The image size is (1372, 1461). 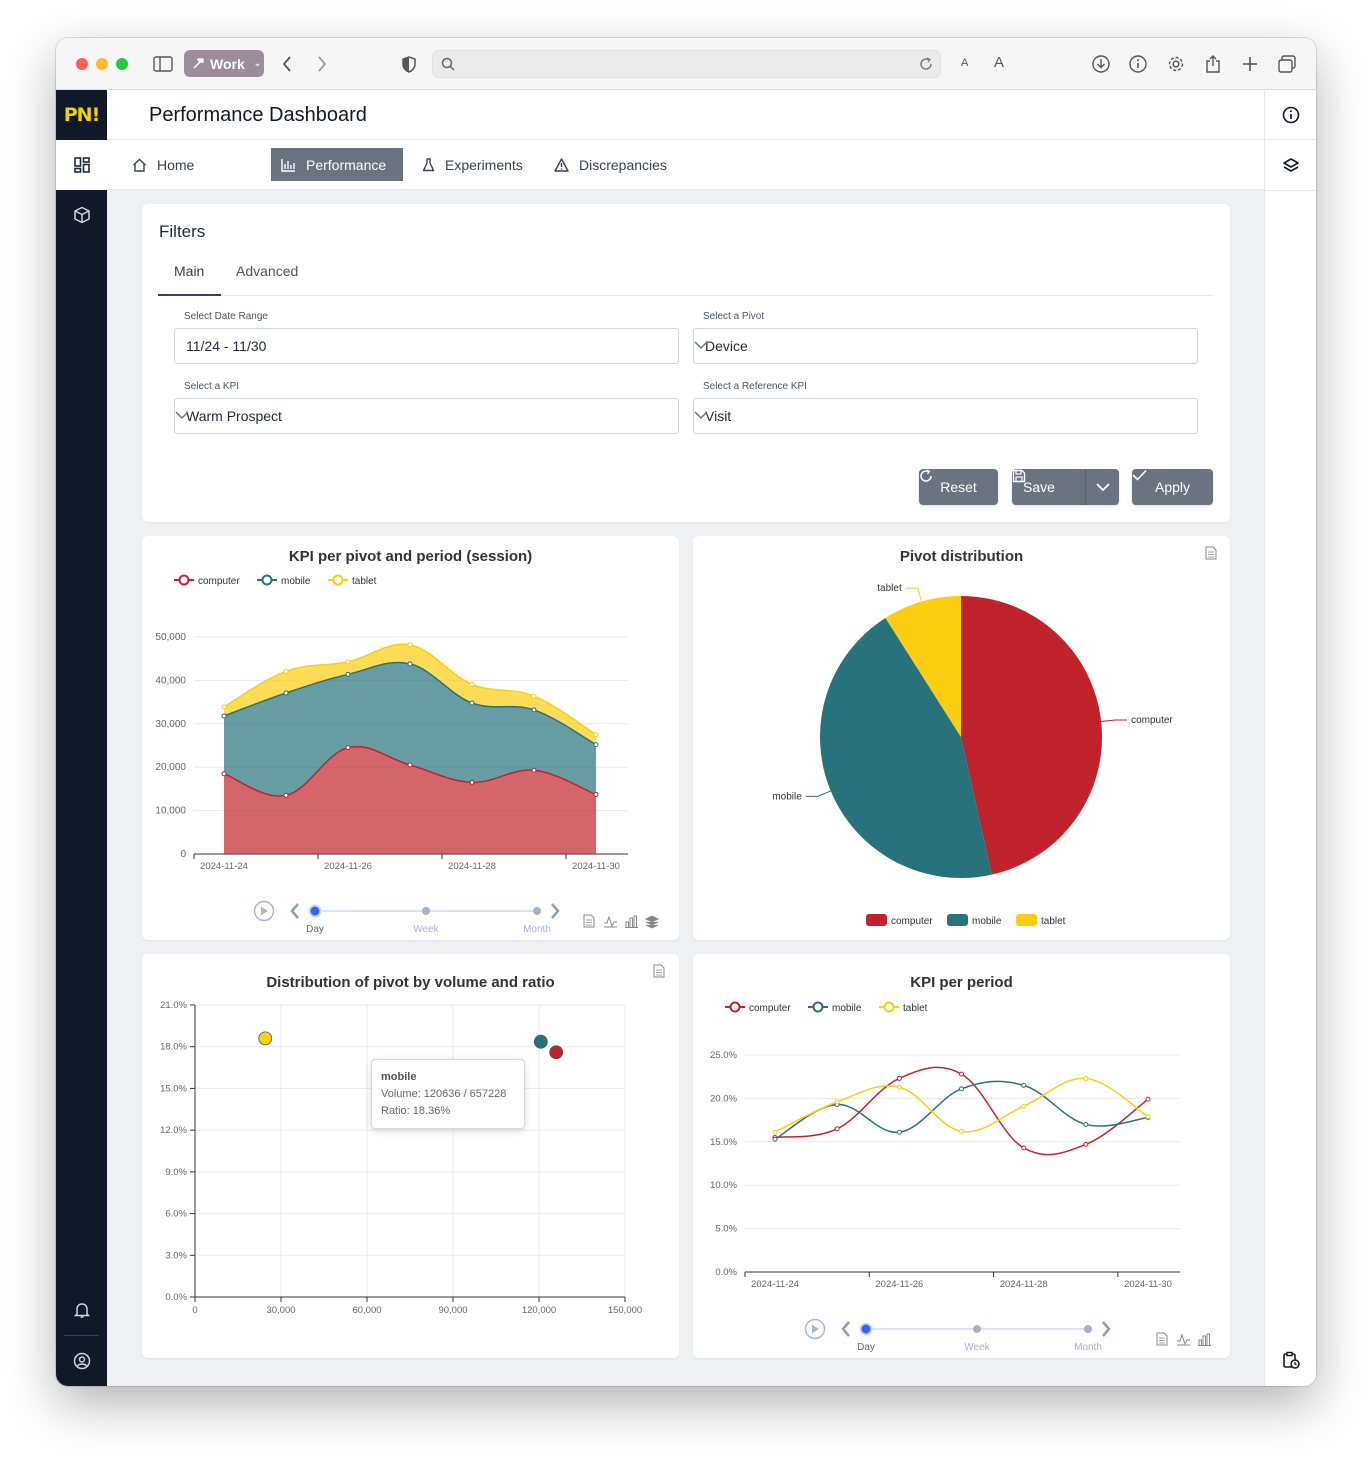 What do you see at coordinates (965, 63) in the screenshot?
I see `decrease-font-button: A` at bounding box center [965, 63].